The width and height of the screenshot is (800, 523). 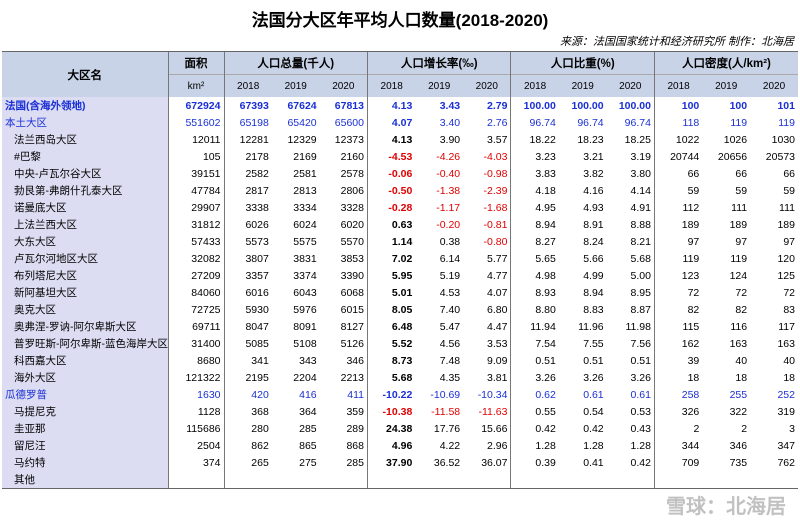 I want to click on table-cell: 8.83, so click(x=593, y=309).